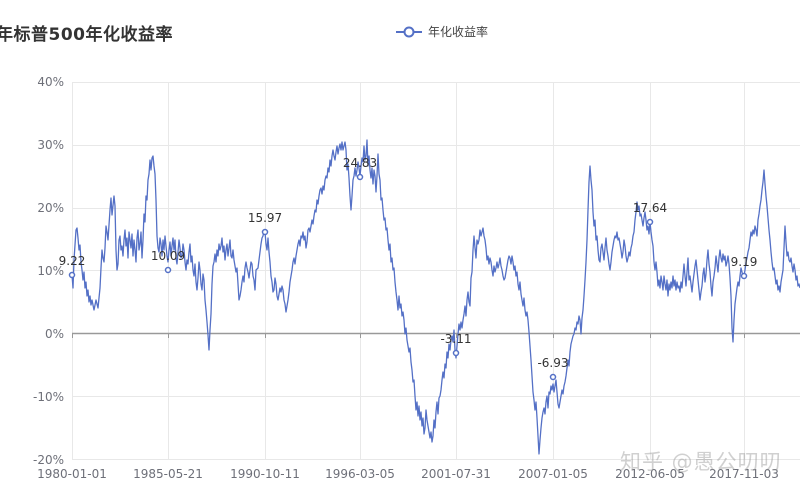 The width and height of the screenshot is (800, 500). What do you see at coordinates (744, 262) in the screenshot?
I see `data-label-2017: 9.19` at bounding box center [744, 262].